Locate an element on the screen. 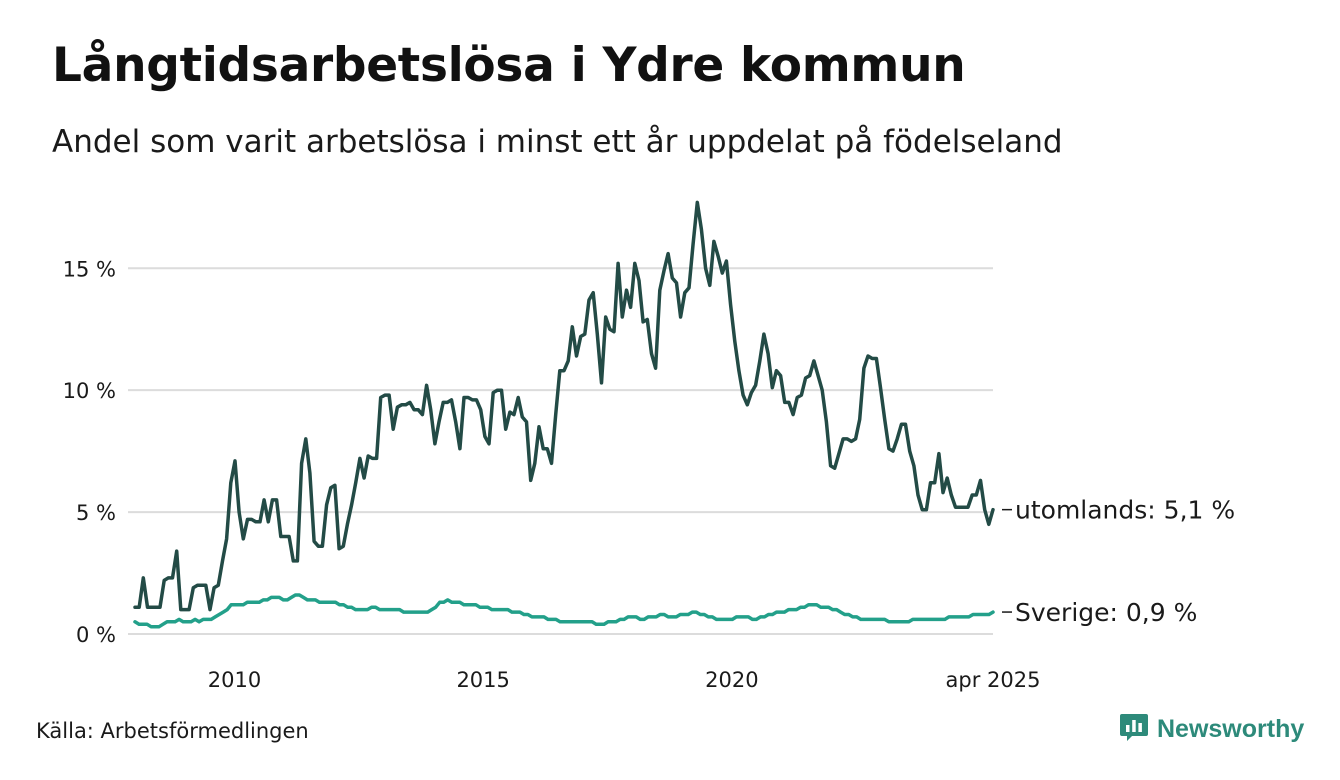  y-tick-label: 15 % is located at coordinates (89, 269).